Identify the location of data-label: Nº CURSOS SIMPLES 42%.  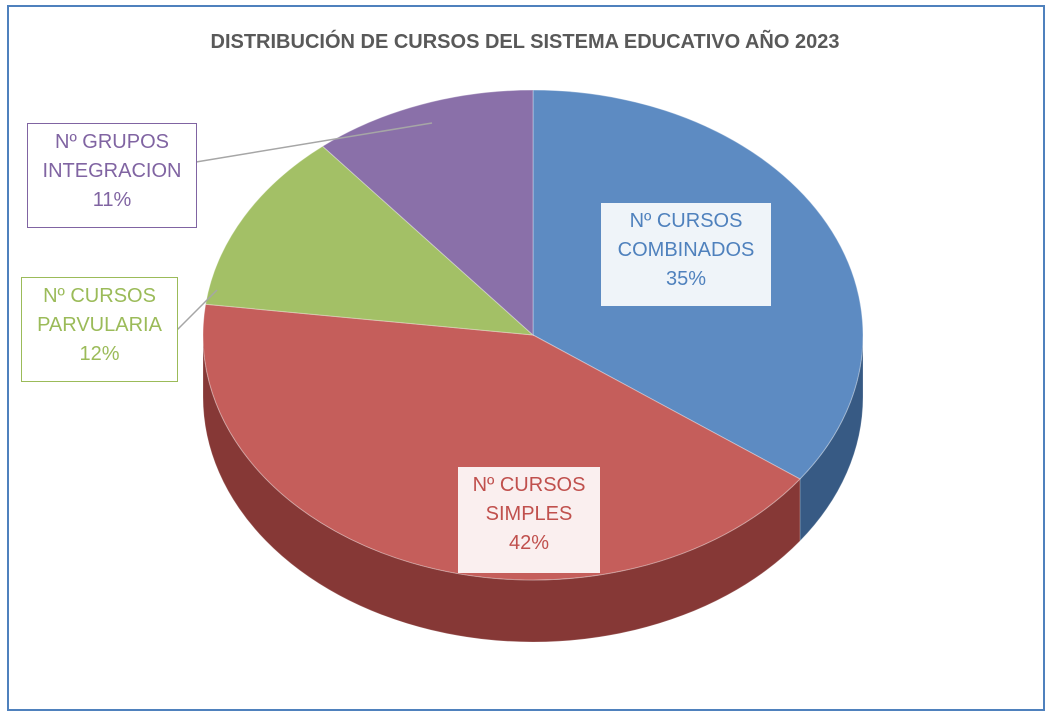
(529, 520).